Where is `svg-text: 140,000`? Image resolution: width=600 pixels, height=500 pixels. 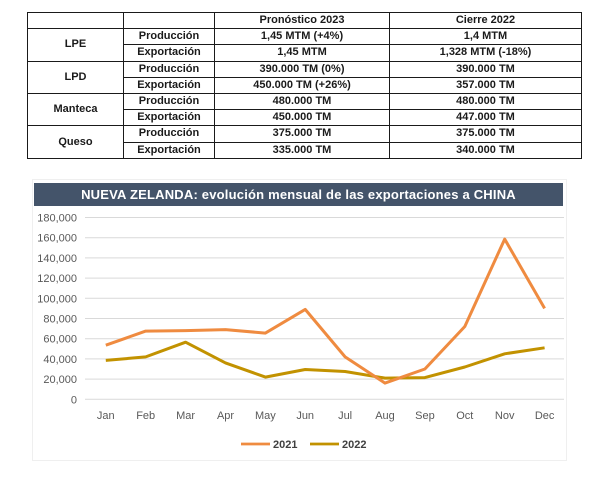
svg-text: 140,000 is located at coordinates (57, 259).